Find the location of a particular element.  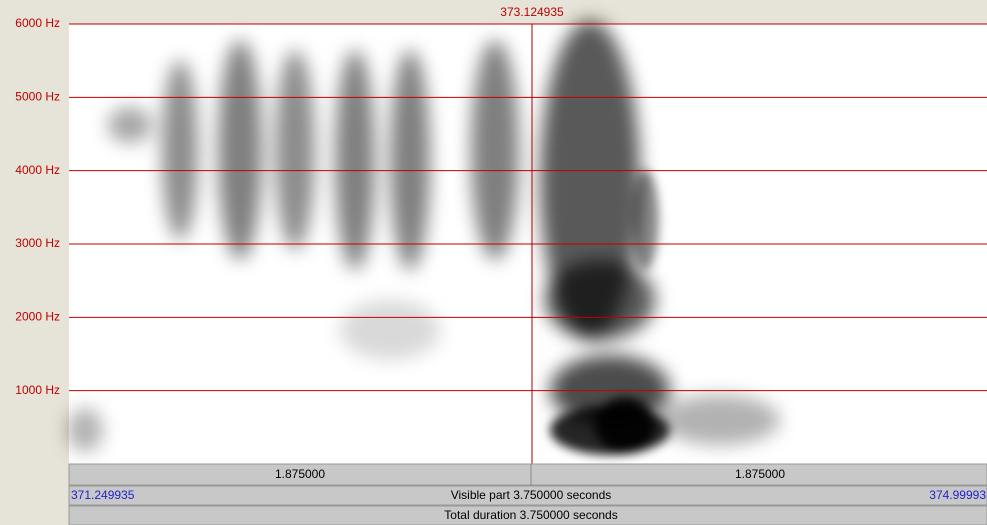

y-tick-label: 1000 Hz is located at coordinates (37, 390).